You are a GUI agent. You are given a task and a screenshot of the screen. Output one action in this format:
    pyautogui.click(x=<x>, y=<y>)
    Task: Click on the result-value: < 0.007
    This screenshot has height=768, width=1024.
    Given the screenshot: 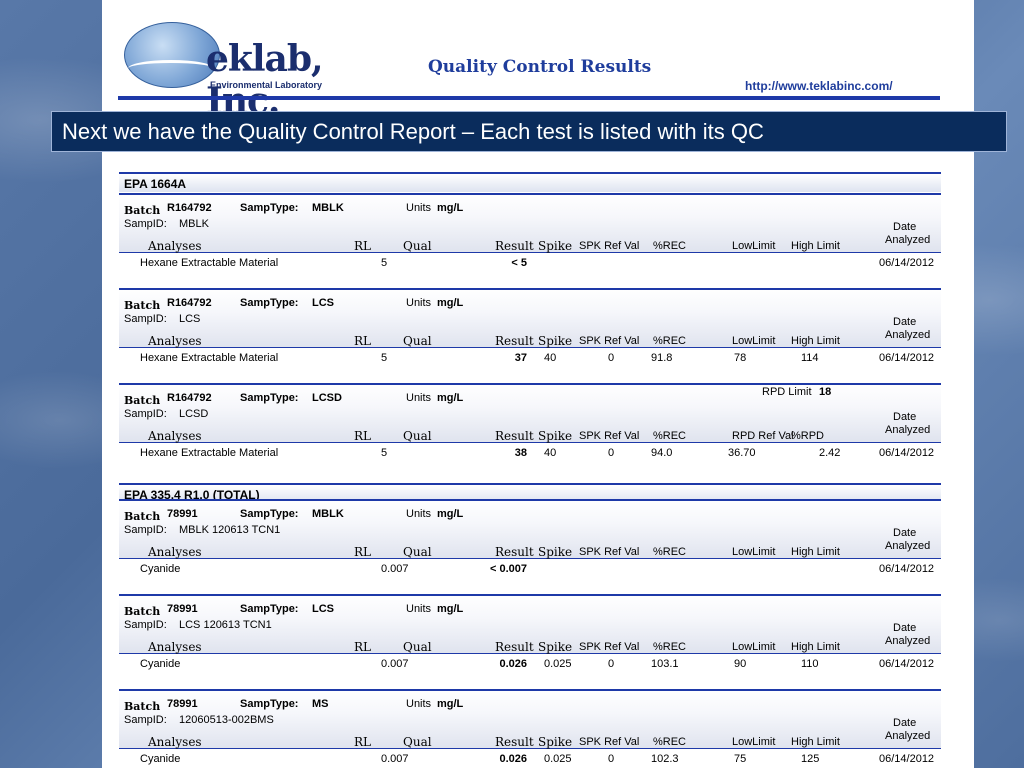 What is the action you would take?
    pyautogui.click(x=508, y=569)
    